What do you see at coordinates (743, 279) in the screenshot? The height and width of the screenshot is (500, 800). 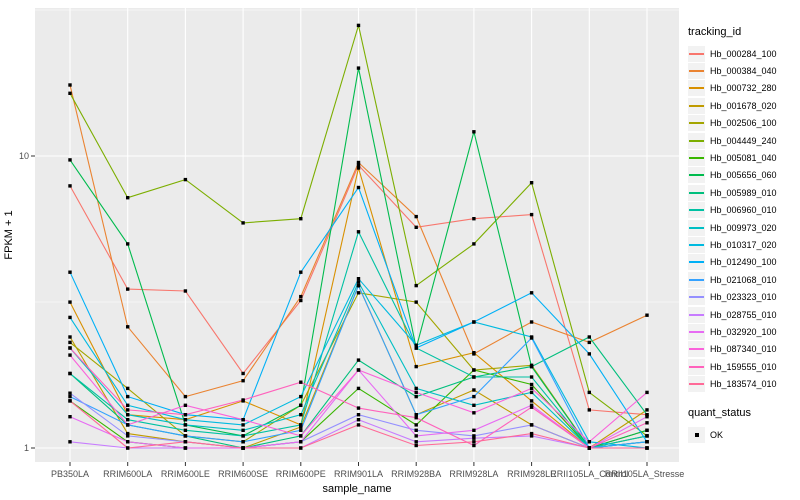 I see `legend-item-label: Hb_021068_010` at bounding box center [743, 279].